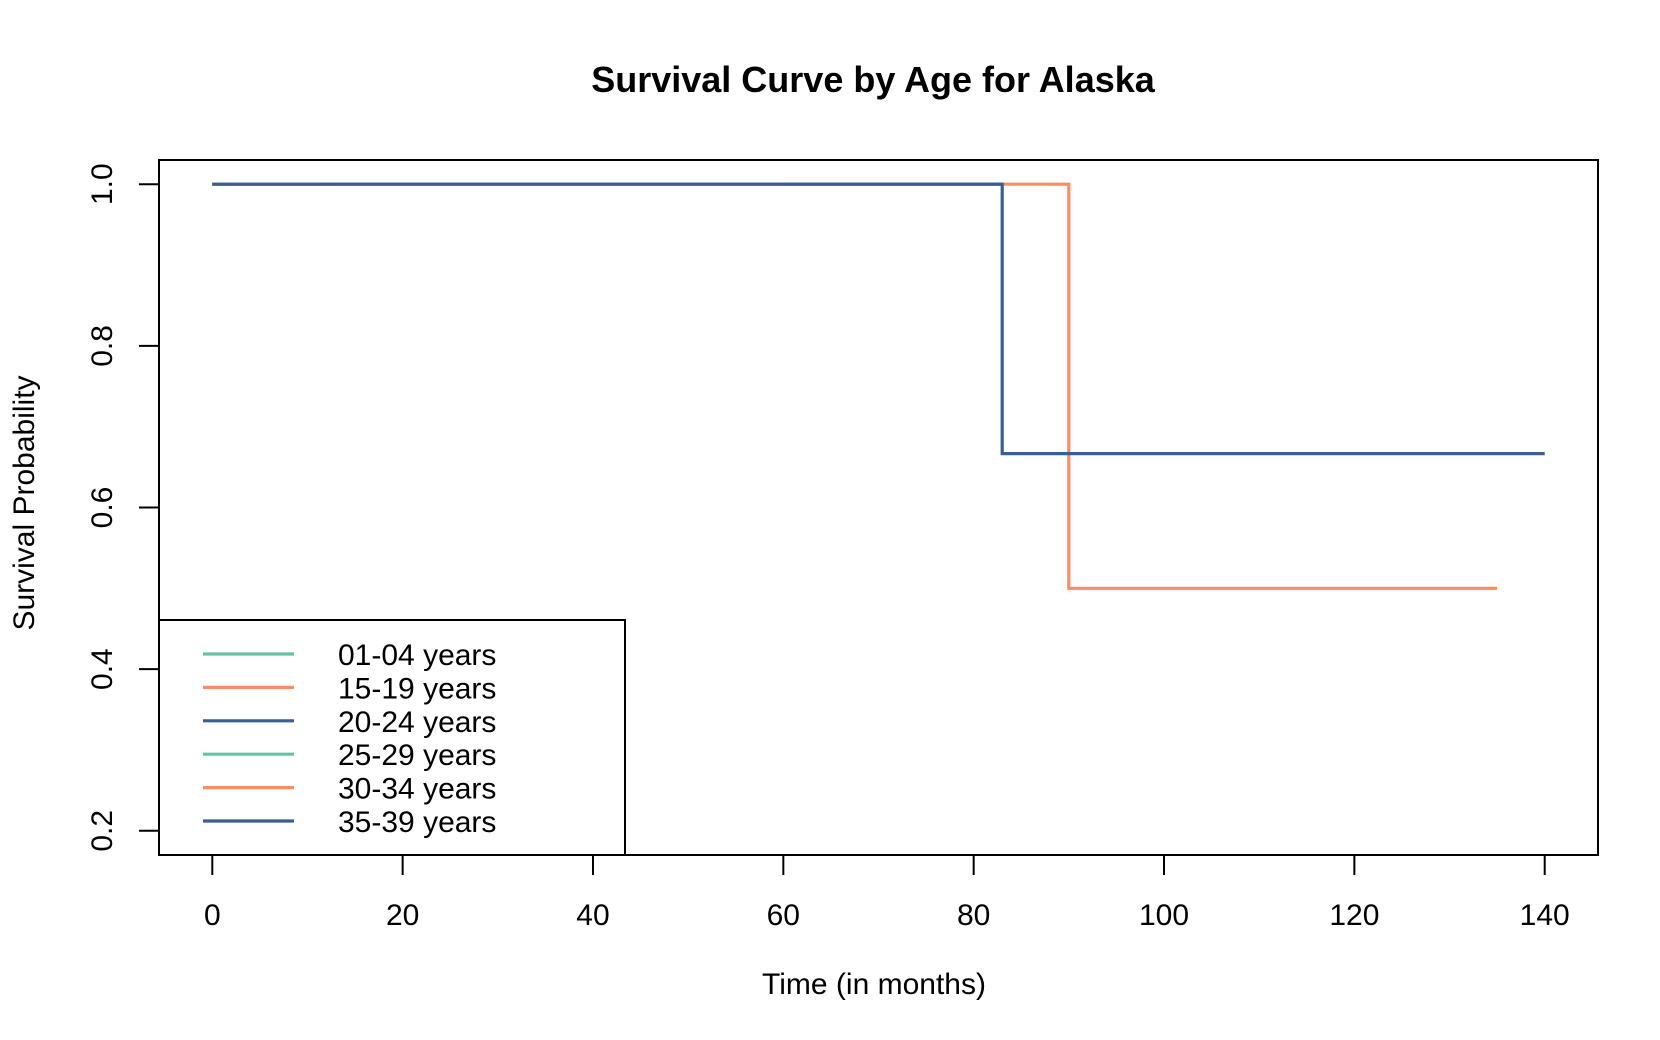  I want to click on x-tick-label-7: 140, so click(1545, 915).